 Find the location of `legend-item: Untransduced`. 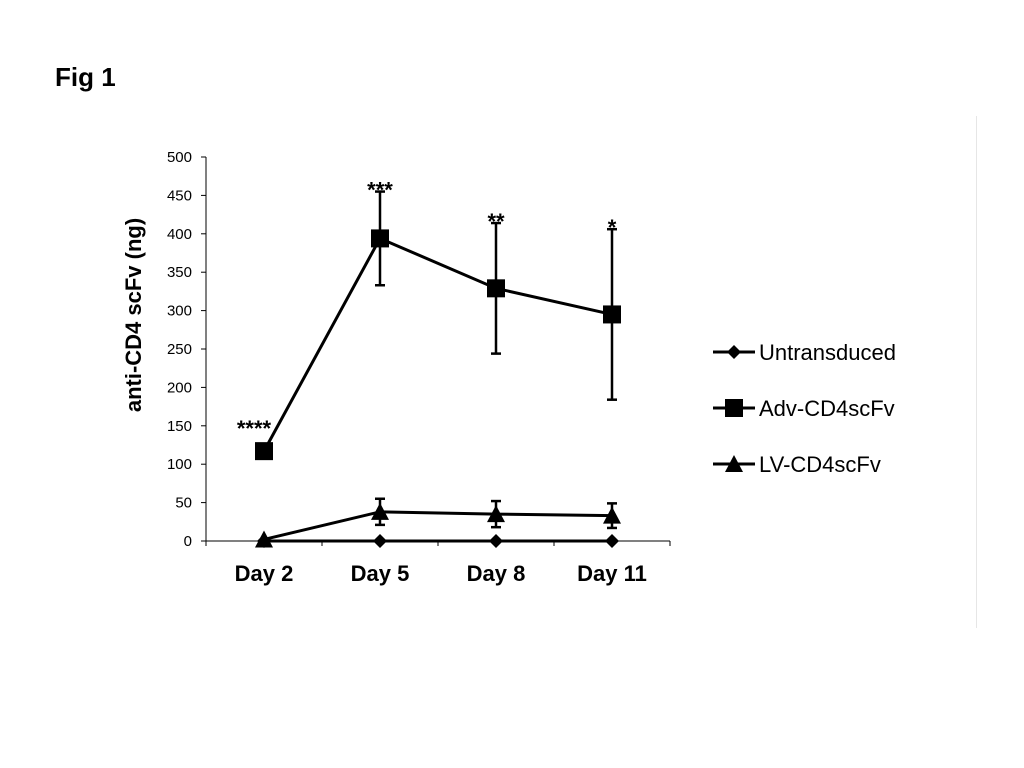

legend-item: Untransduced is located at coordinates (804, 352).